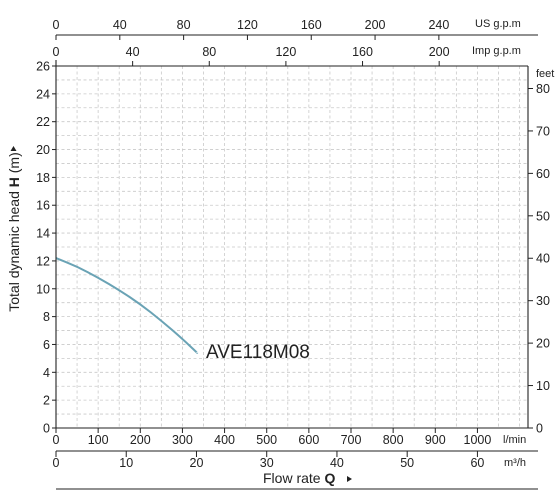 The width and height of the screenshot is (560, 504). What do you see at coordinates (349, 479) in the screenshot?
I see `x-axis-arrow-icon` at bounding box center [349, 479].